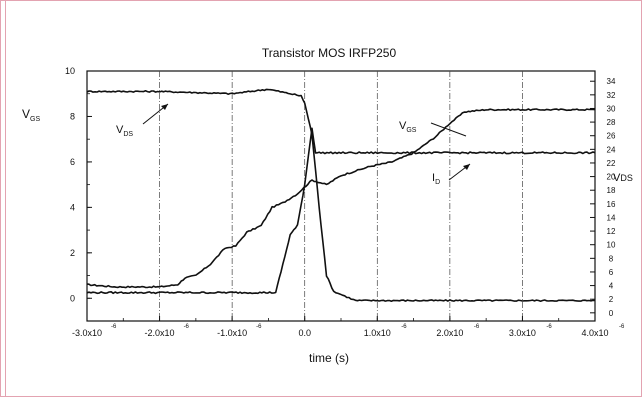 This screenshot has width=642, height=397. I want to click on x-tick-label: 1.0x10, so click(377, 333).